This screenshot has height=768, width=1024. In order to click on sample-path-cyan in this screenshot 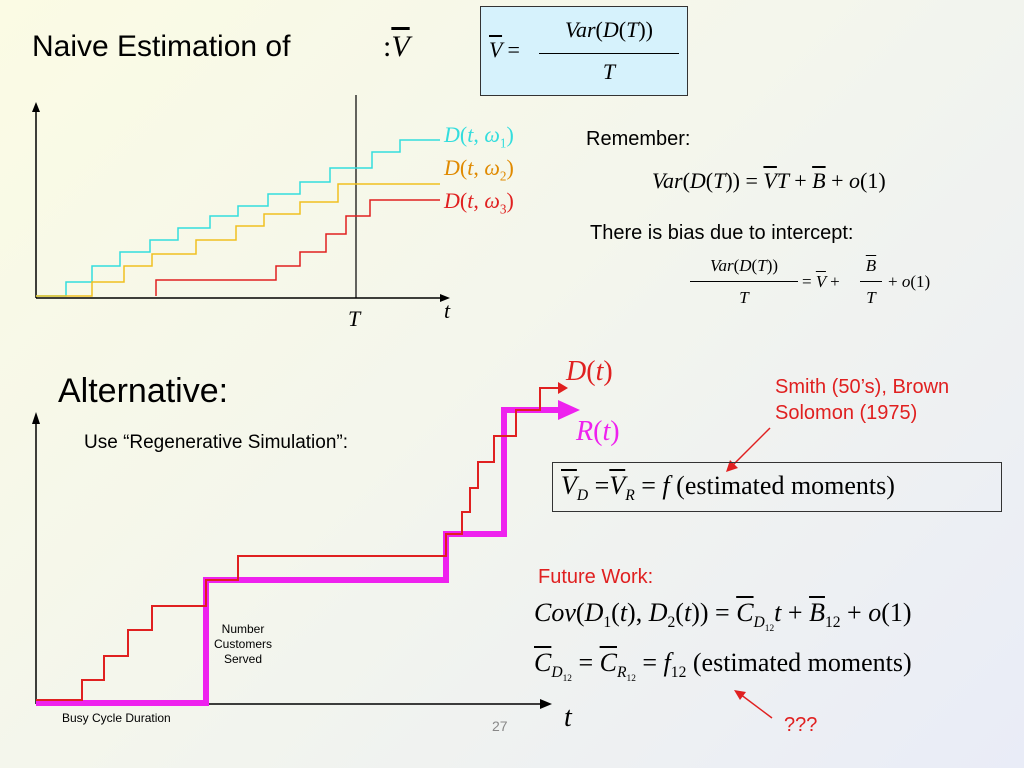, I will do `click(238, 218)`.